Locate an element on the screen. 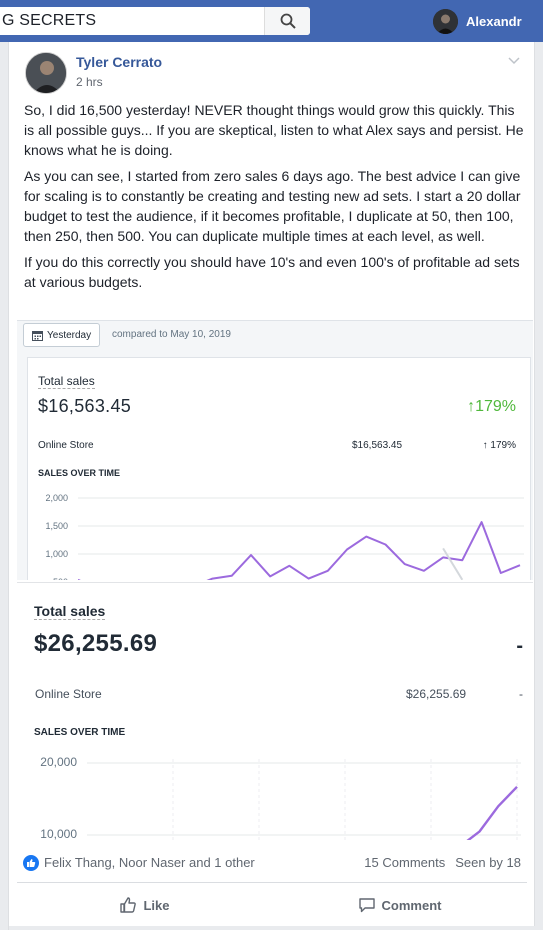 The image size is (543, 930). like-button: Like is located at coordinates (144, 905).